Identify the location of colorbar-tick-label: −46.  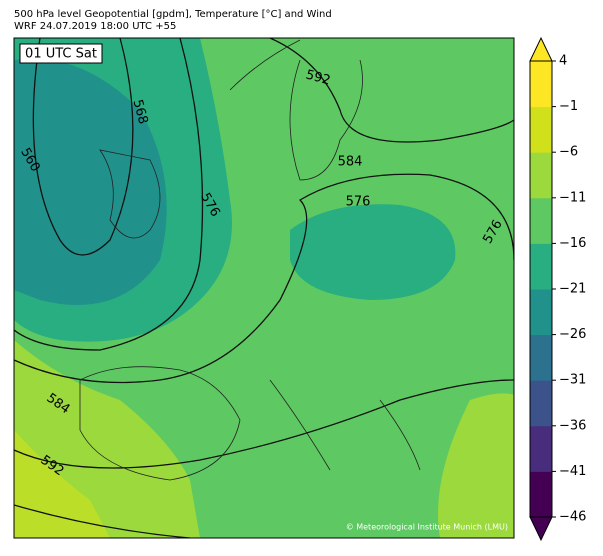
(572, 517).